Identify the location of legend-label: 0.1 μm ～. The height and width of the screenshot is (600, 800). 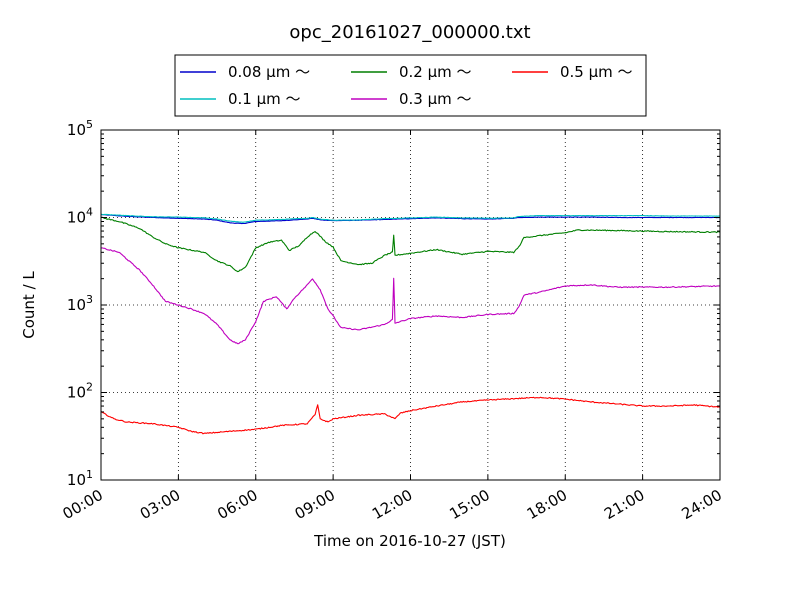
(264, 99).